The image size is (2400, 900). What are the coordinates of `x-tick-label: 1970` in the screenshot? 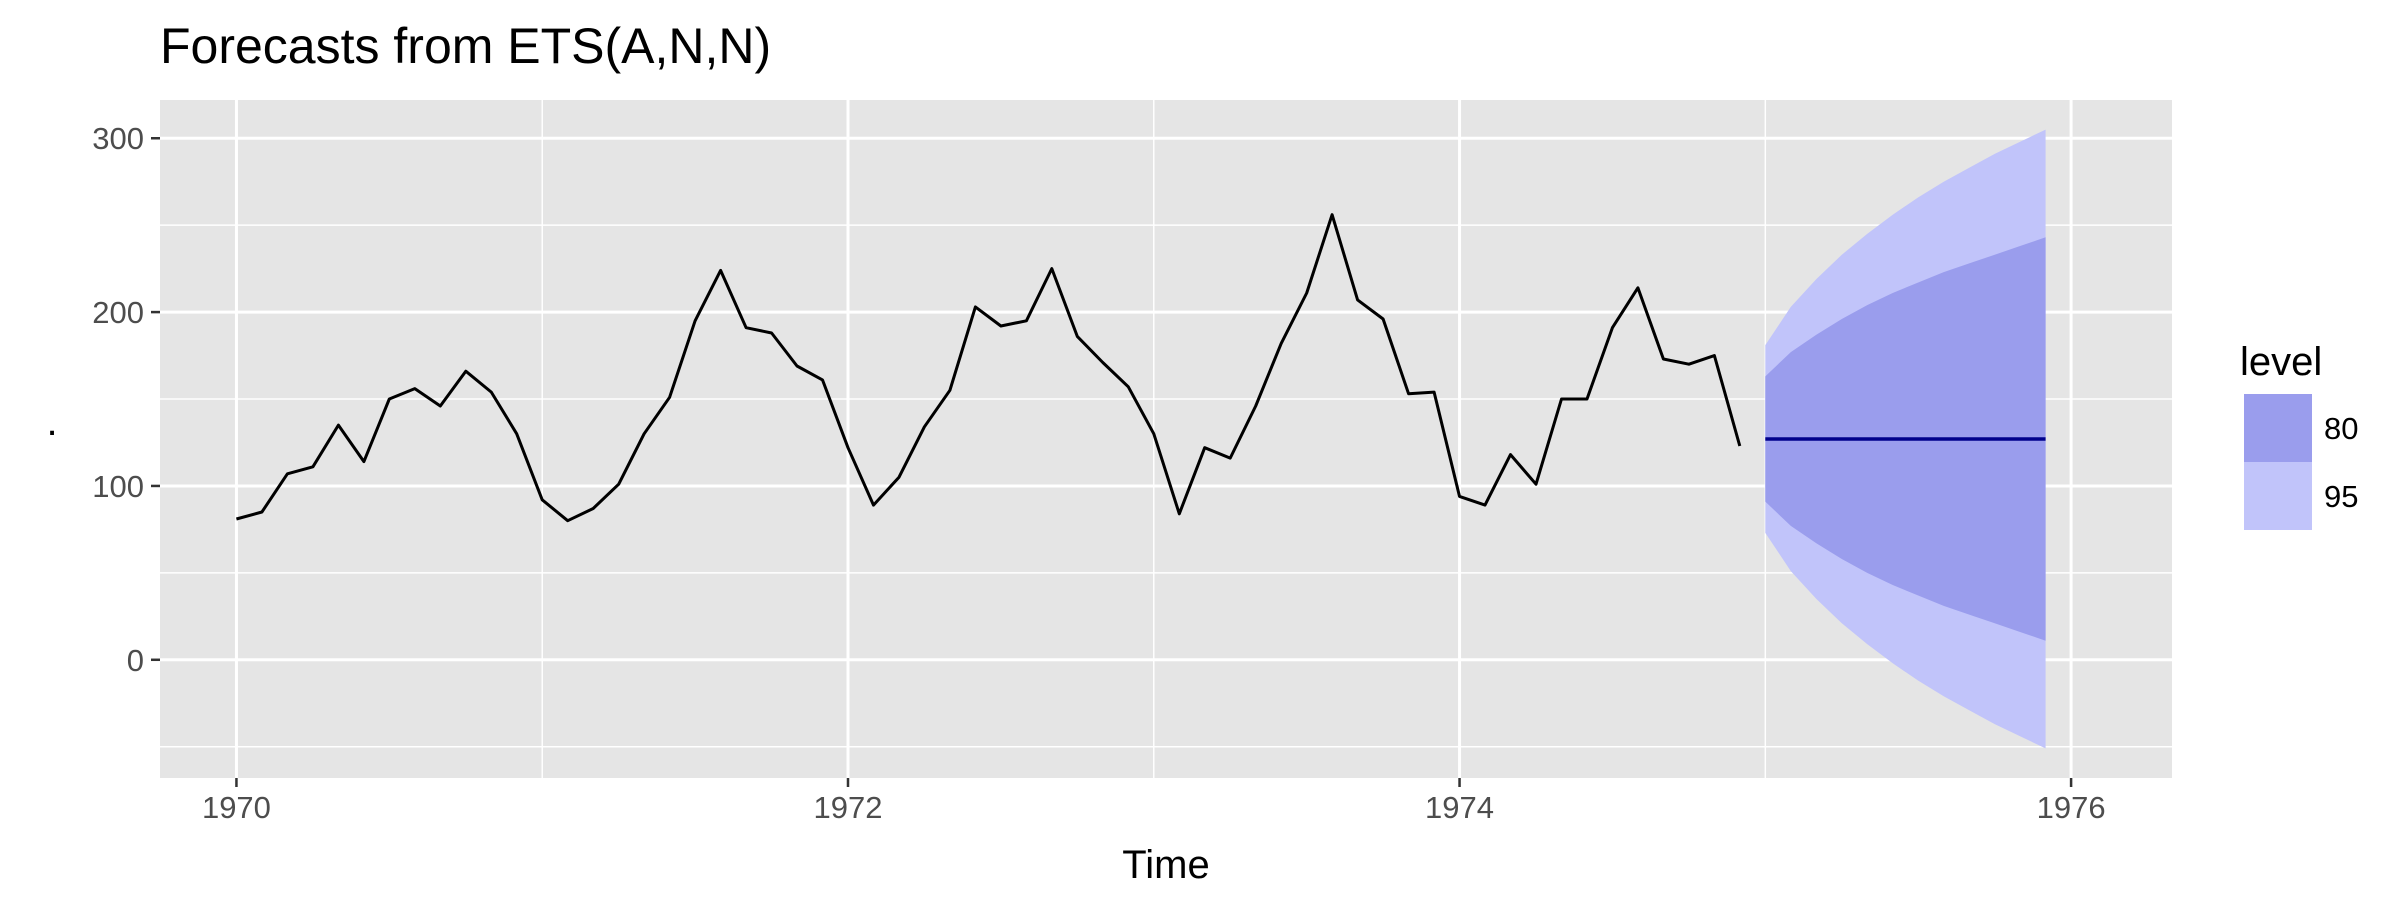 It's located at (236, 807).